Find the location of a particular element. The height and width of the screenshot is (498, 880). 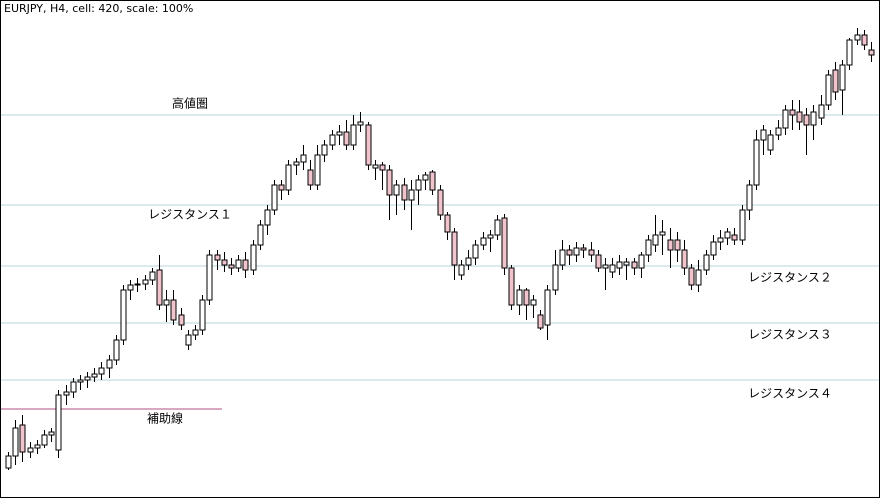

level-label: レジスタンス３ is located at coordinates (790, 335).